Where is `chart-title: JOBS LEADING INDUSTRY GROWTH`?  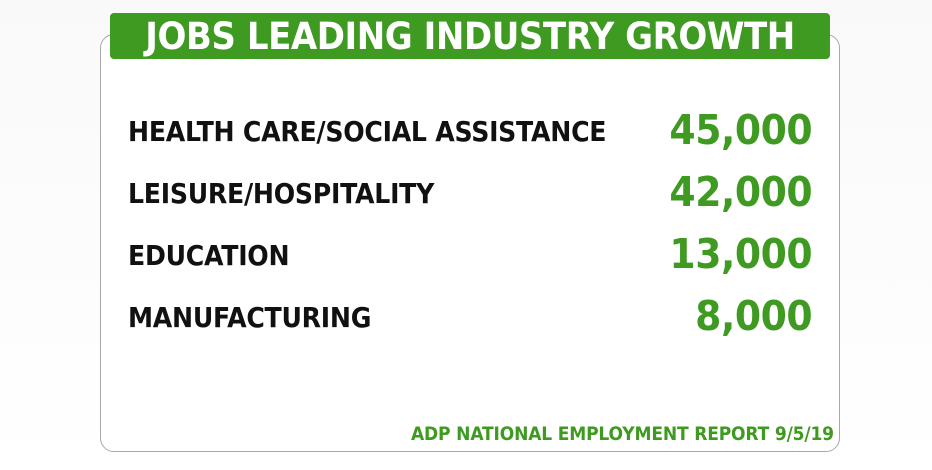 chart-title: JOBS LEADING INDUSTRY GROWTH is located at coordinates (470, 36).